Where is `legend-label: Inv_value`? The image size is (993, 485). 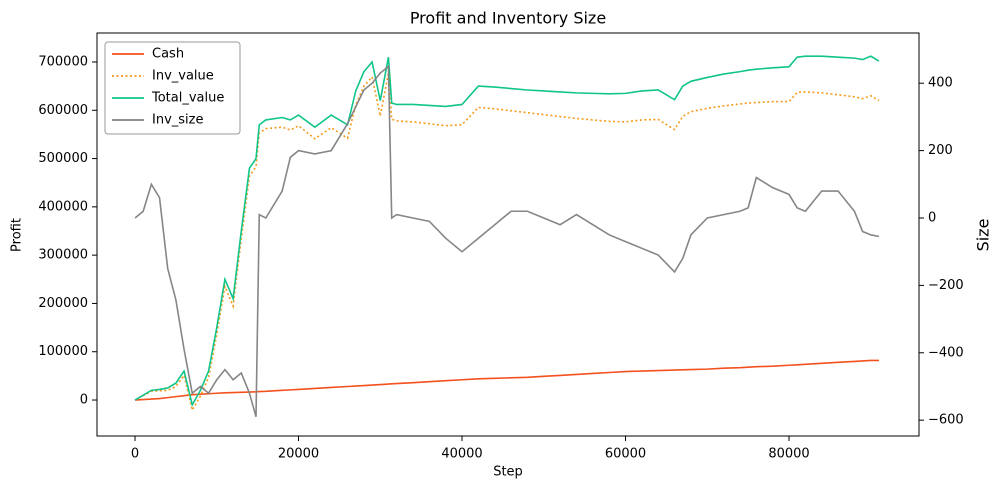
legend-label: Inv_value is located at coordinates (183, 76).